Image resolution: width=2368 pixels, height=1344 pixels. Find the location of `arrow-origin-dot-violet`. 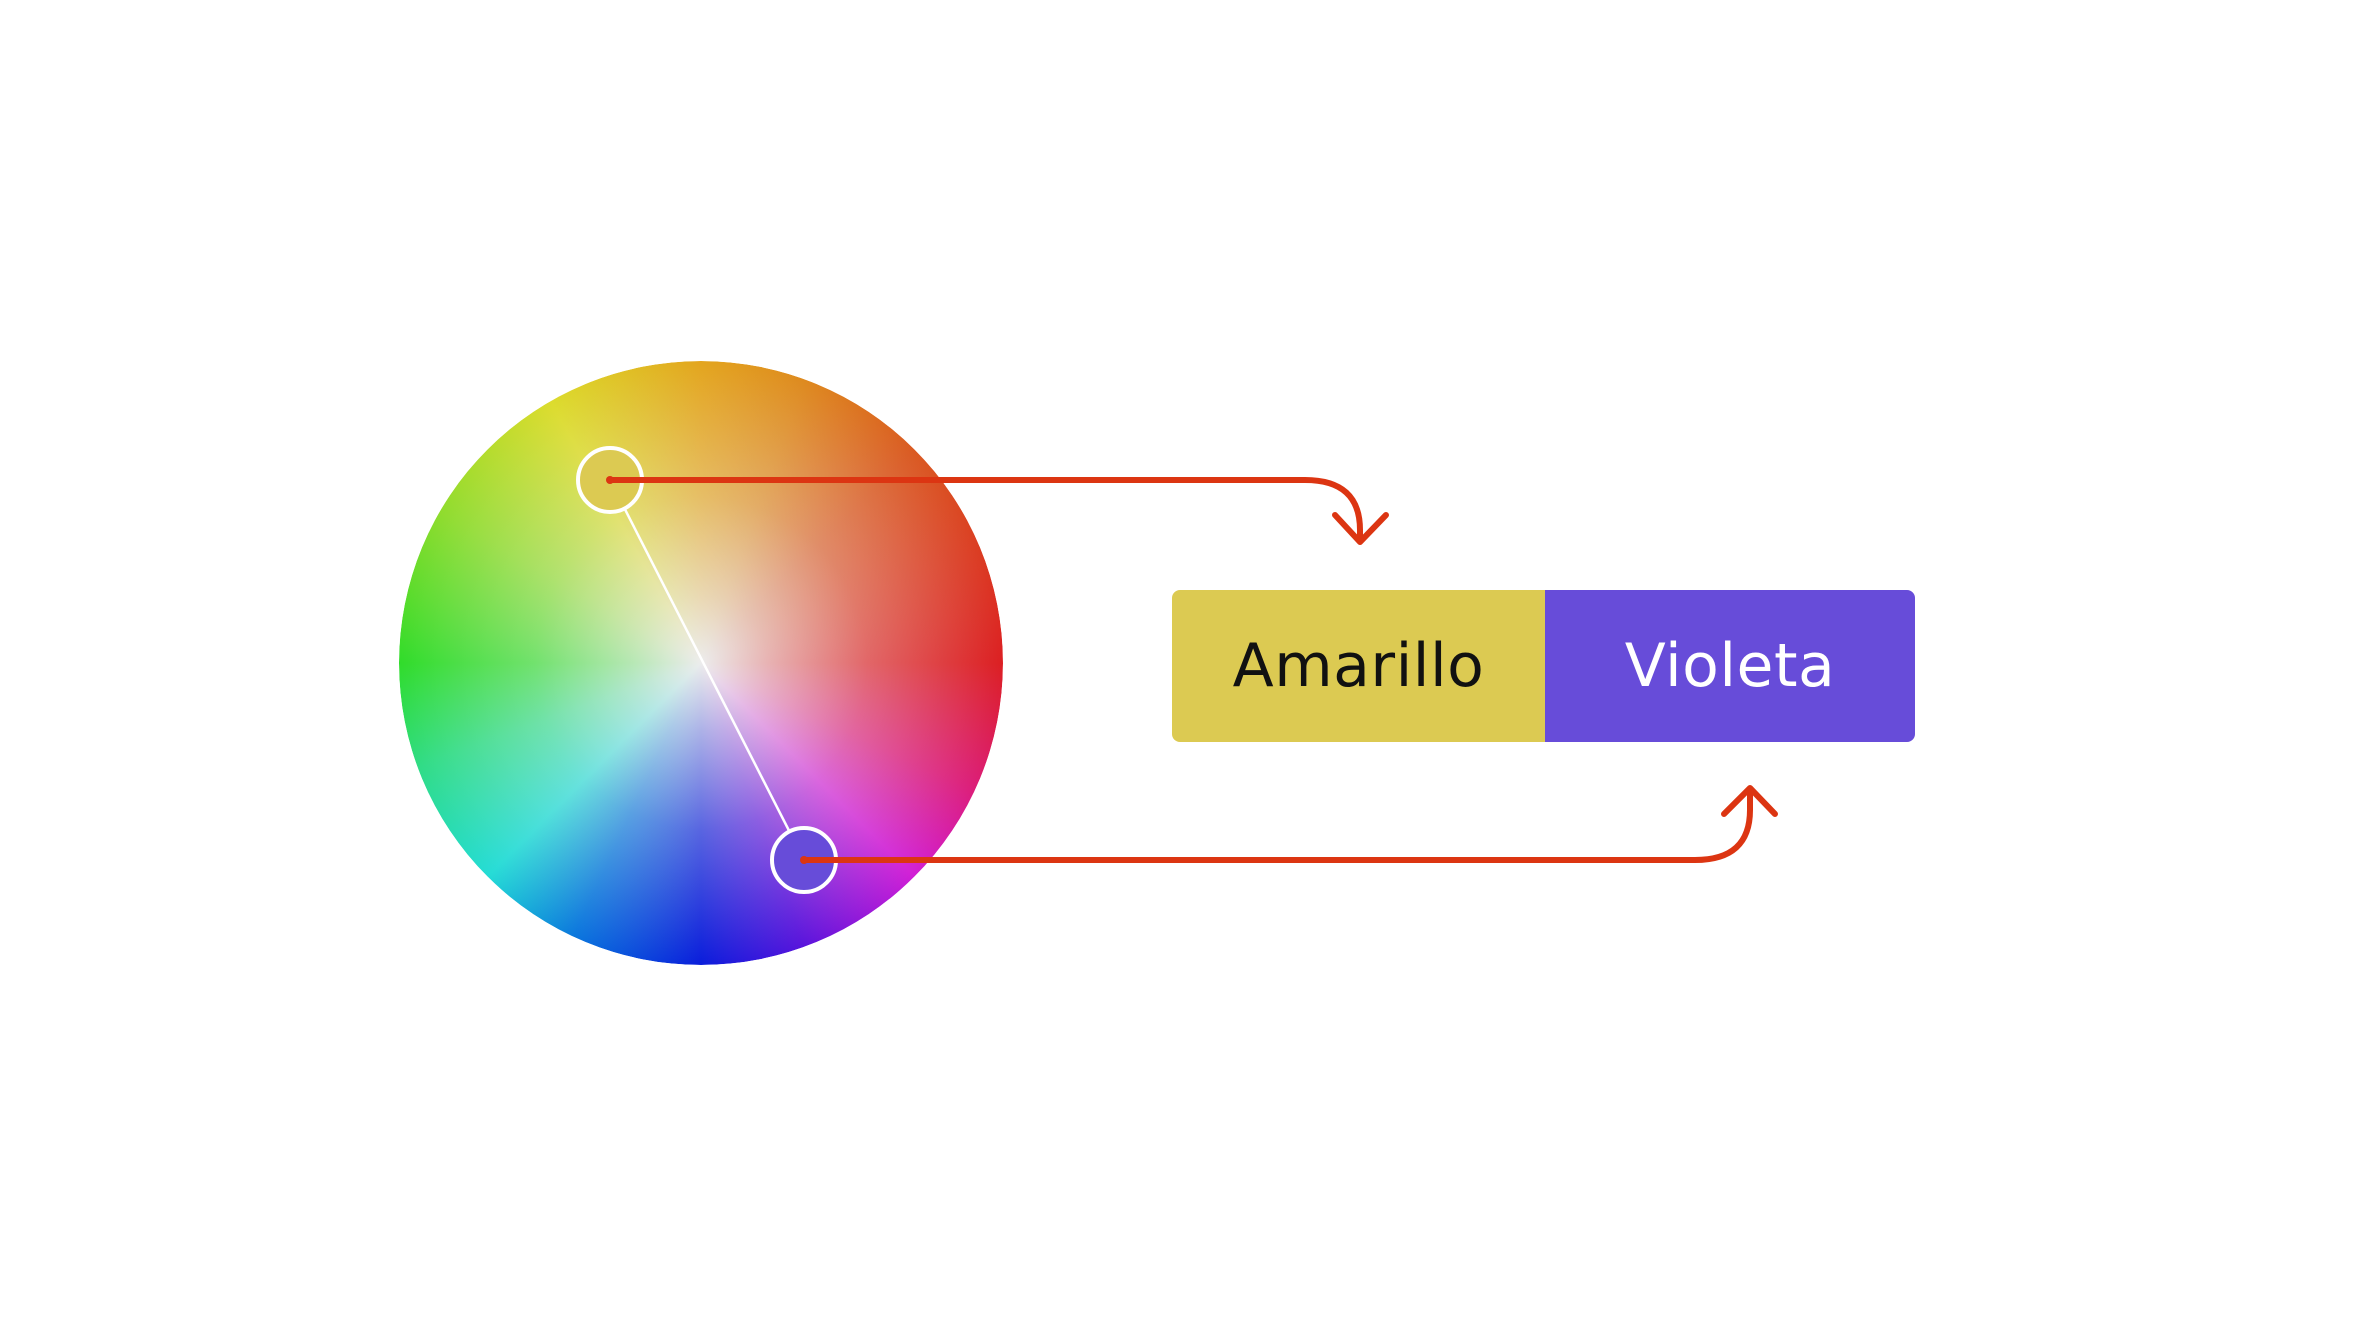

arrow-origin-dot-violet is located at coordinates (804, 860).